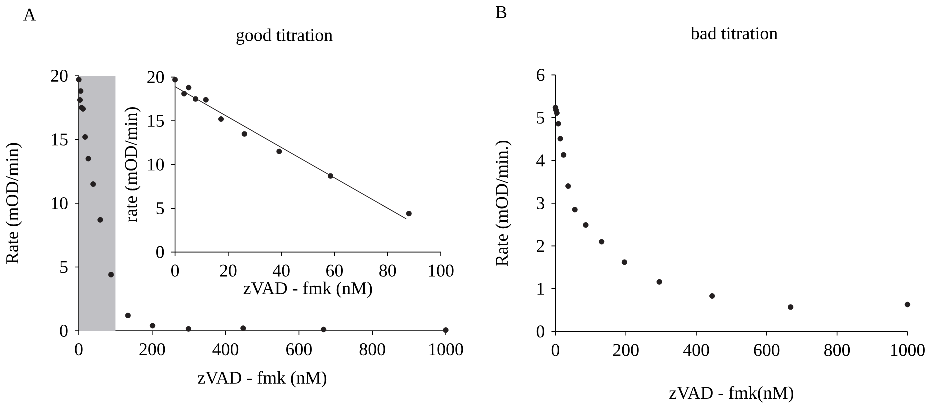 The image size is (933, 407). I want to click on chart-title: good titration, so click(284, 37).